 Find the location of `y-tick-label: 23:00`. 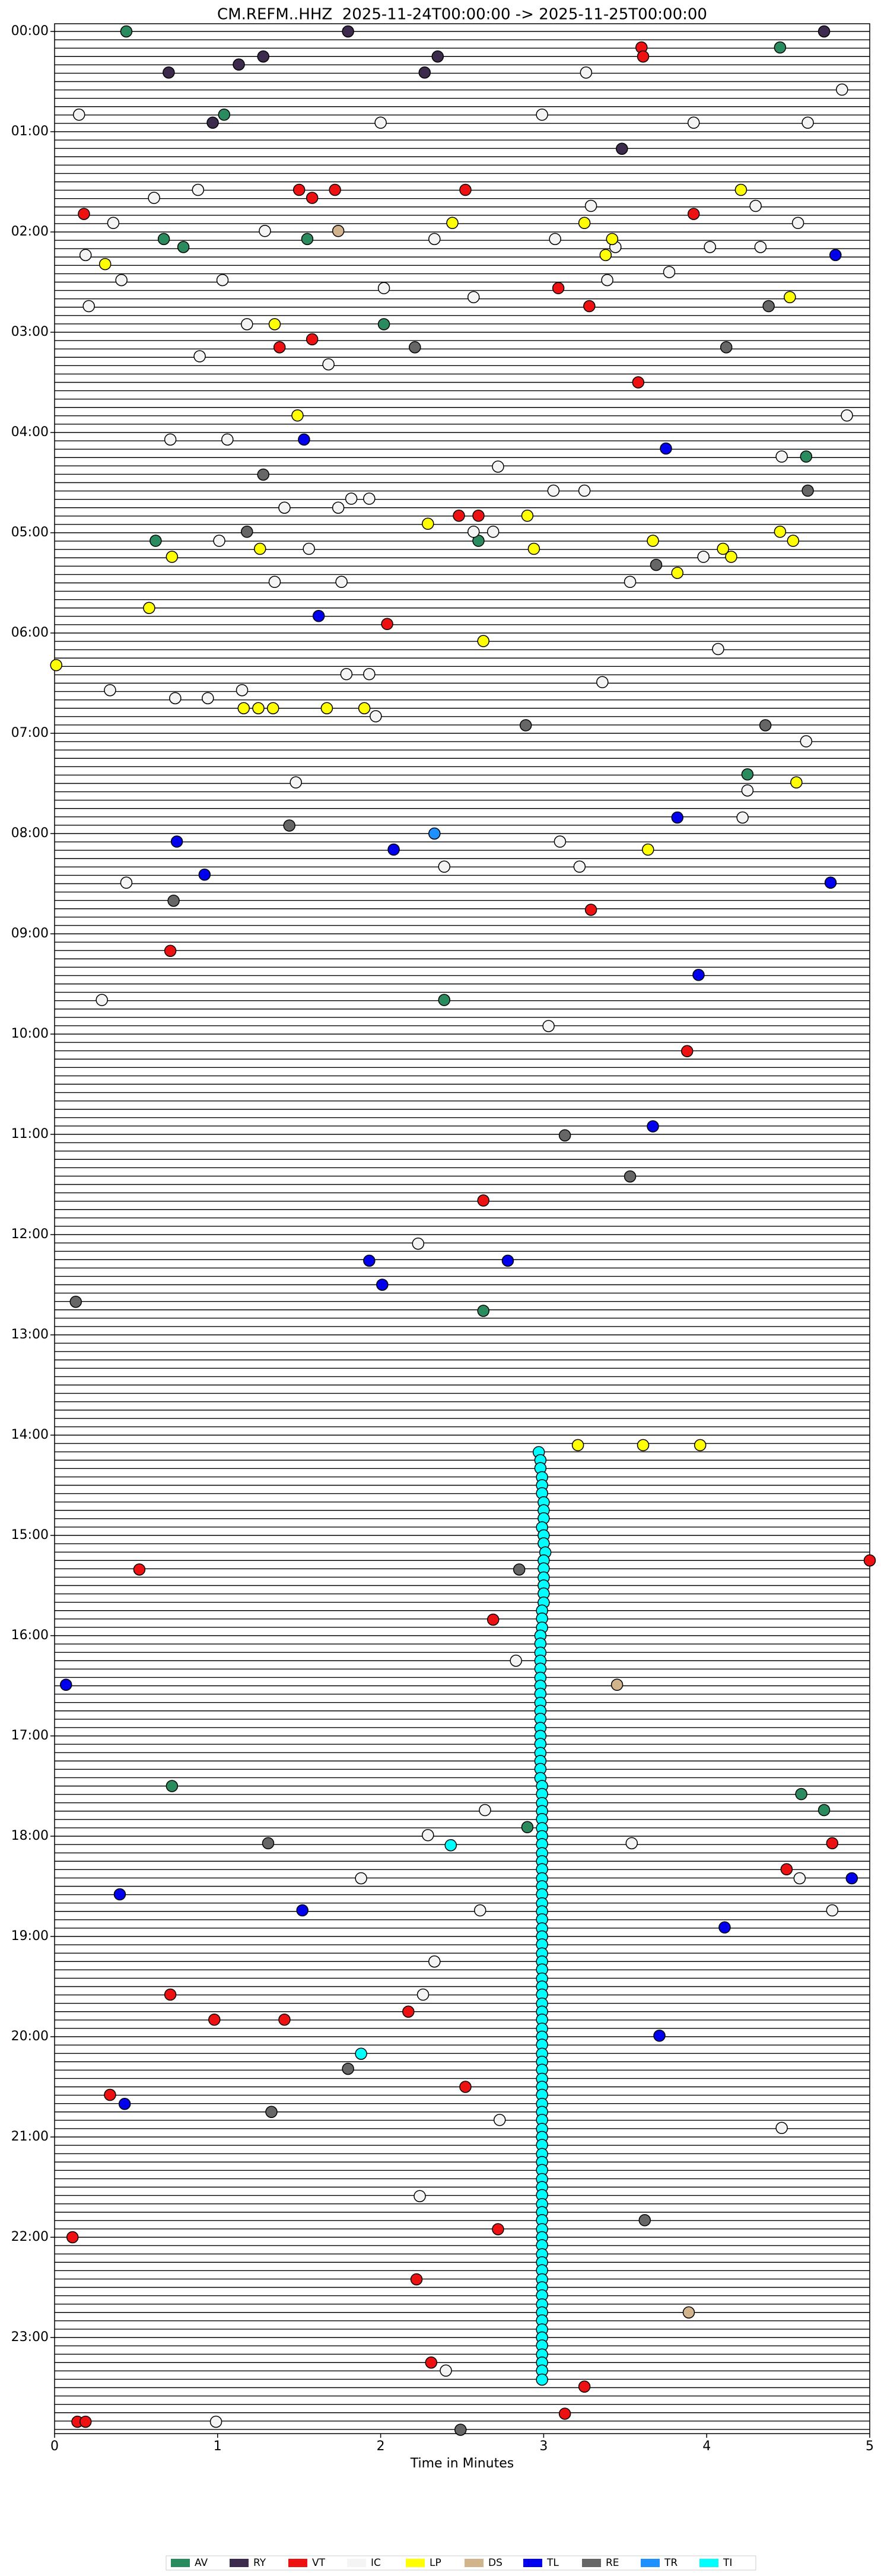

y-tick-label: 23:00 is located at coordinates (30, 2337).